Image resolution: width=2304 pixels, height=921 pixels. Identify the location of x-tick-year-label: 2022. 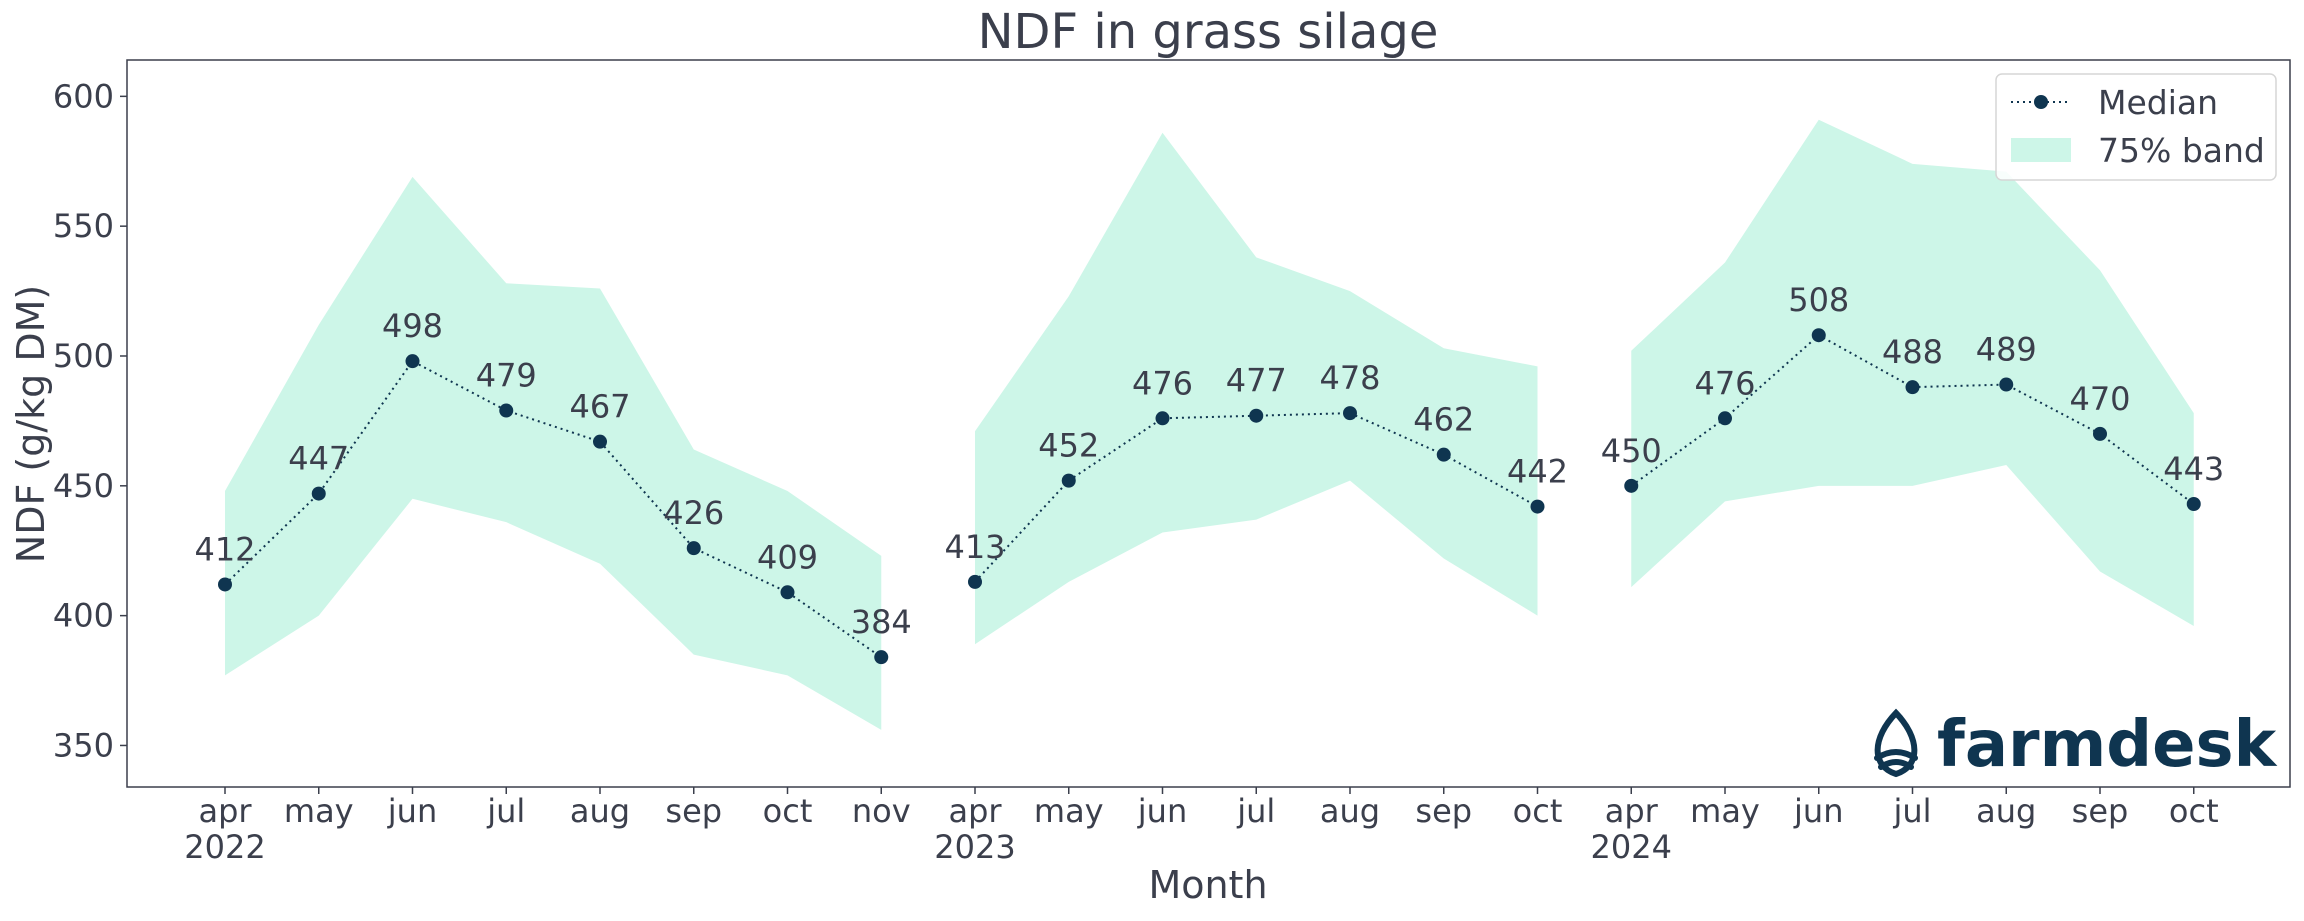
(224, 847).